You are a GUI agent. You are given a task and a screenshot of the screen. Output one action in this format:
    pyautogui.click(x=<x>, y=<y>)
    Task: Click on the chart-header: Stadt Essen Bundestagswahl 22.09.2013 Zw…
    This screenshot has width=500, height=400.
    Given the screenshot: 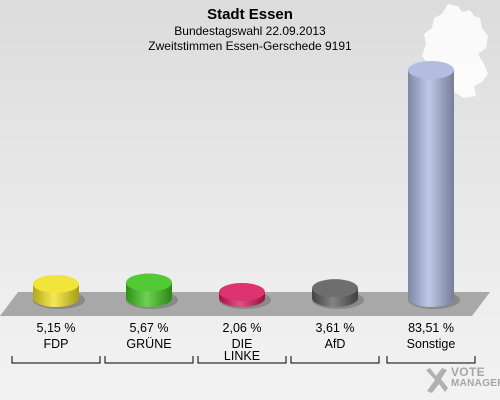 What is the action you would take?
    pyautogui.click(x=250, y=30)
    